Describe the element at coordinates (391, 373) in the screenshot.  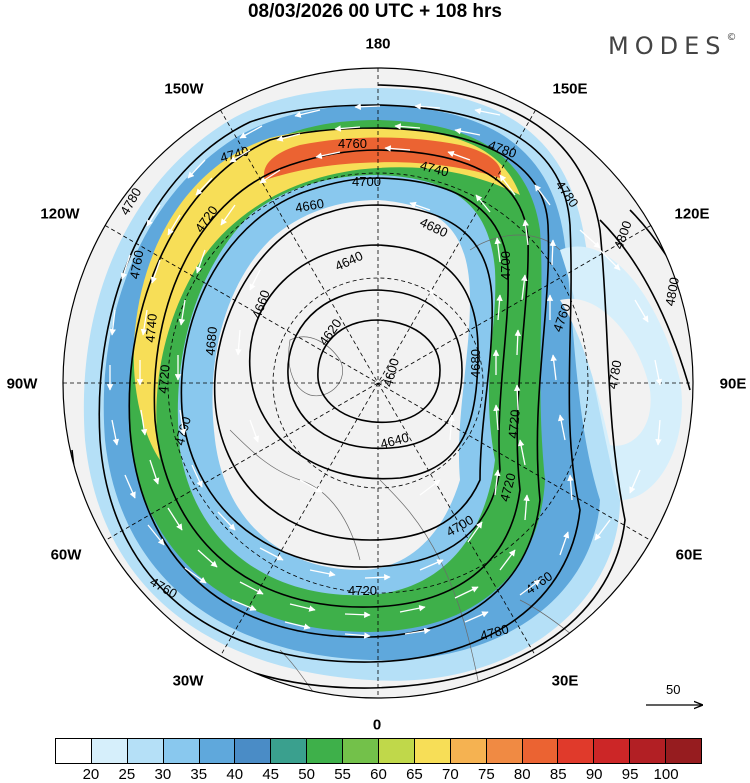
I see `contour-label: 4600` at that location.